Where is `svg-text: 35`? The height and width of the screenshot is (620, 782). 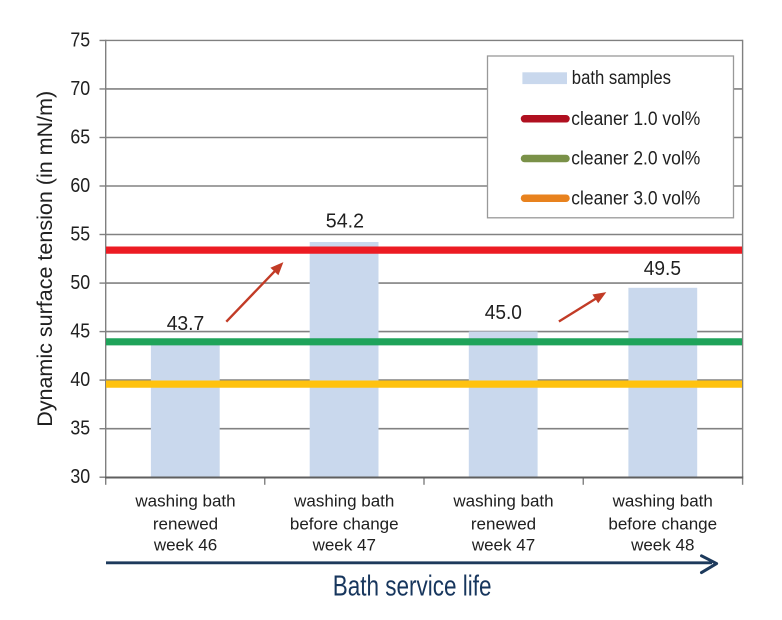 svg-text: 35 is located at coordinates (80, 429).